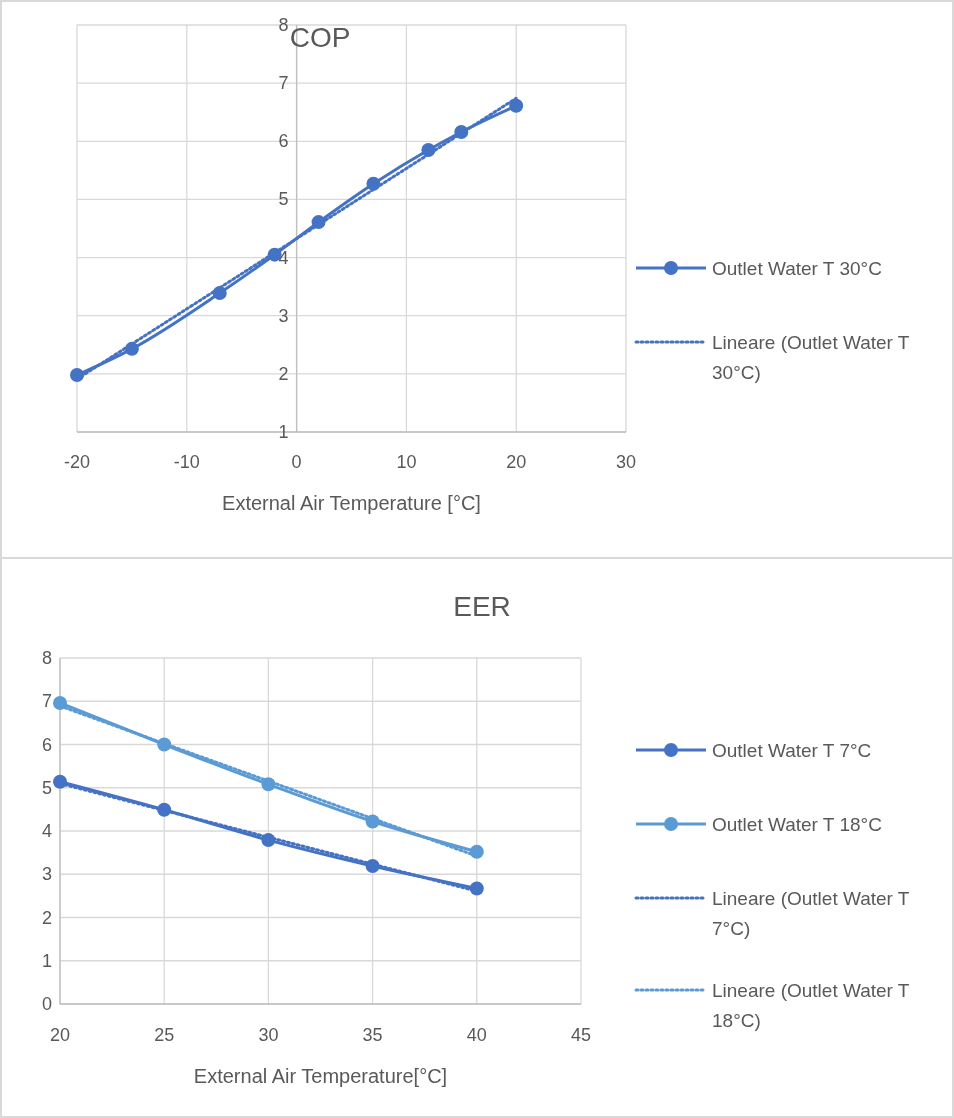 This screenshot has height=1118, width=954. What do you see at coordinates (351, 503) in the screenshot?
I see `x-axis-title: External Air Temperature [°C]` at bounding box center [351, 503].